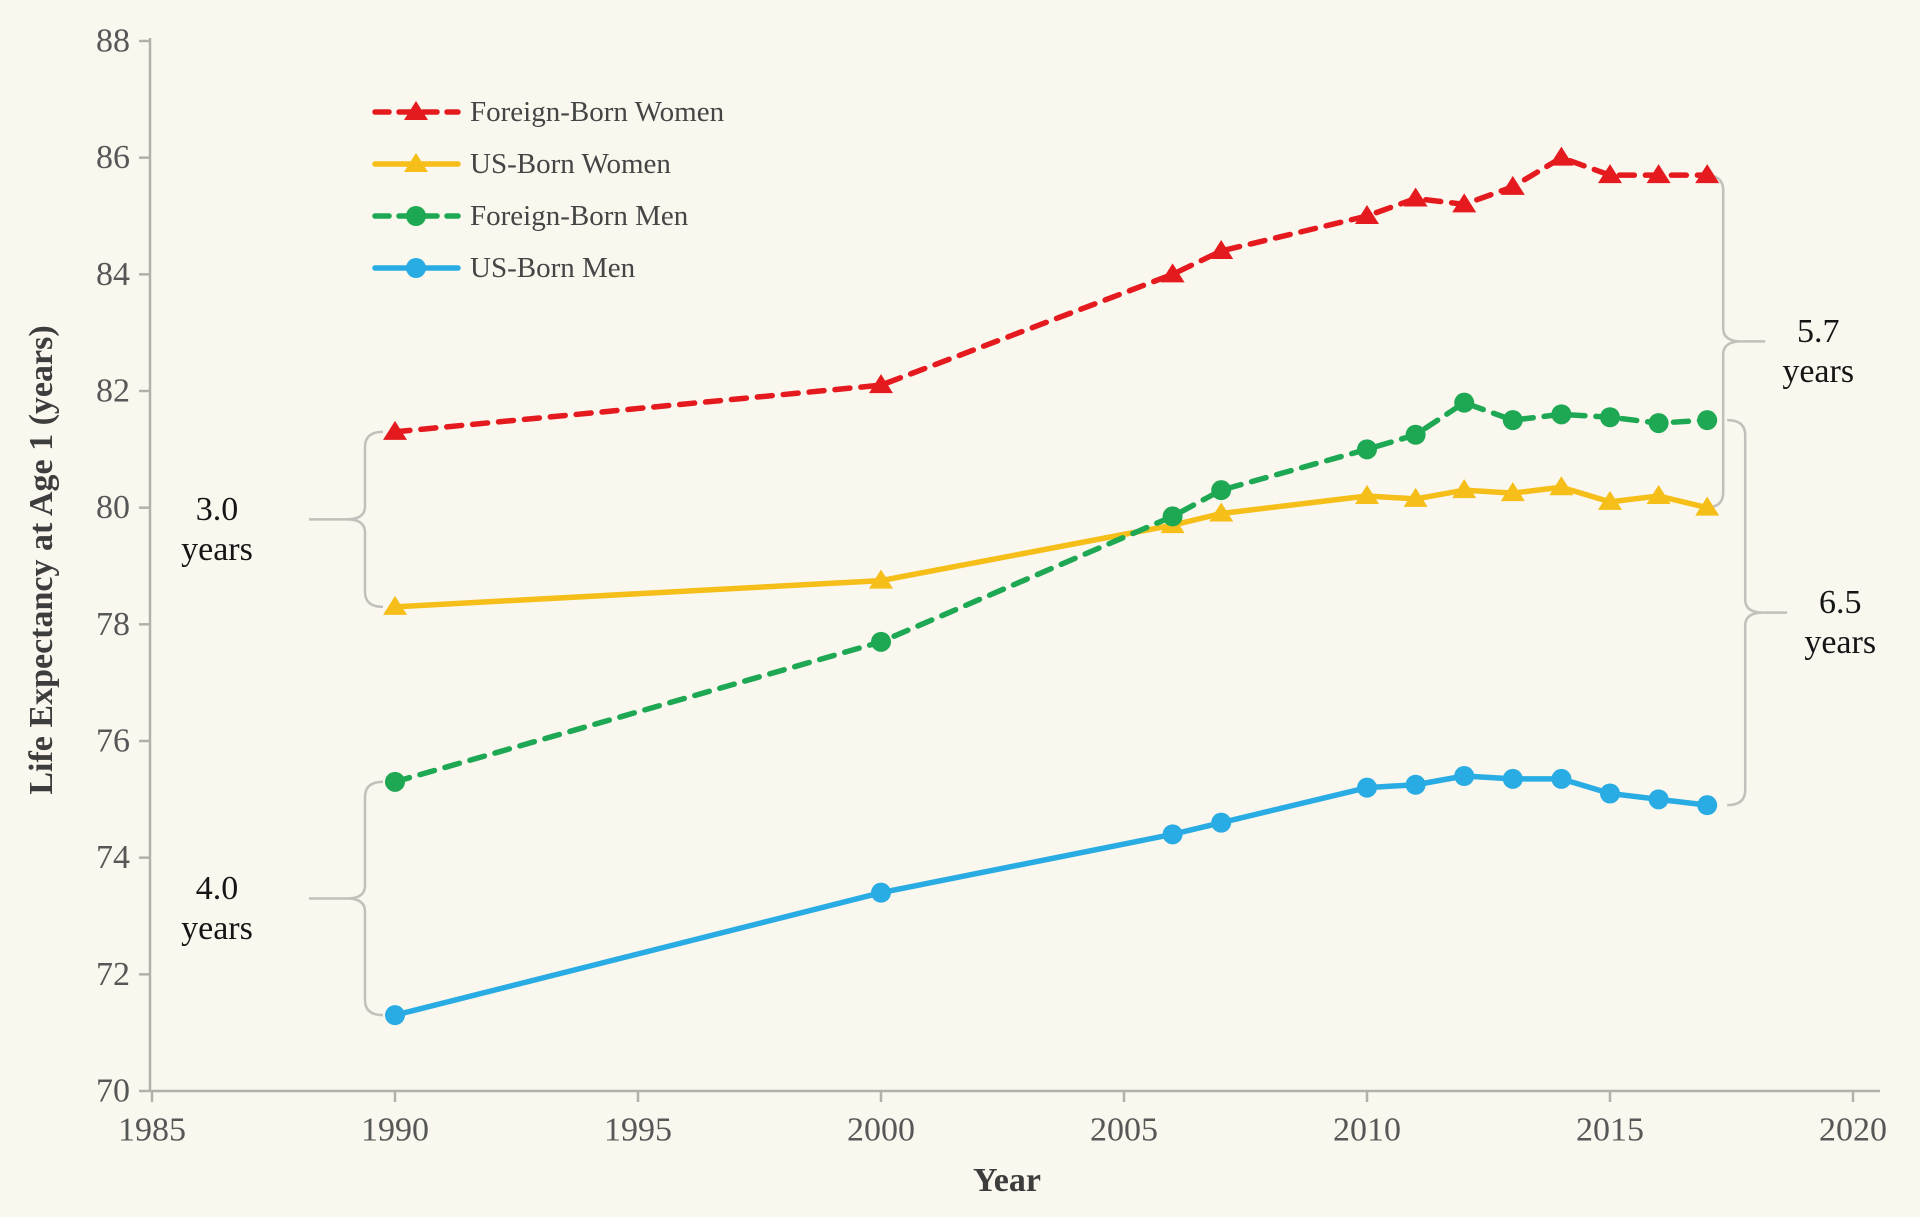 This screenshot has width=1920, height=1217. I want to click on y-axis-title: Life Expectancy at Age 1 (years), so click(41, 560).